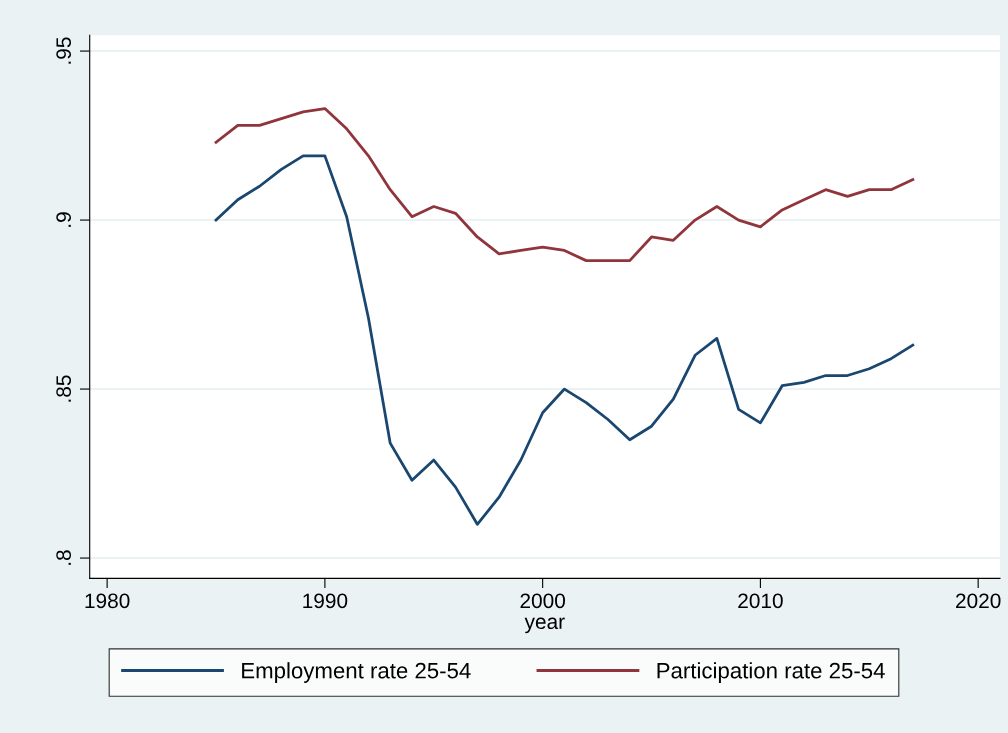 The width and height of the screenshot is (1008, 733). Describe the element at coordinates (325, 601) in the screenshot. I see `x-tick-label: 1990` at that location.